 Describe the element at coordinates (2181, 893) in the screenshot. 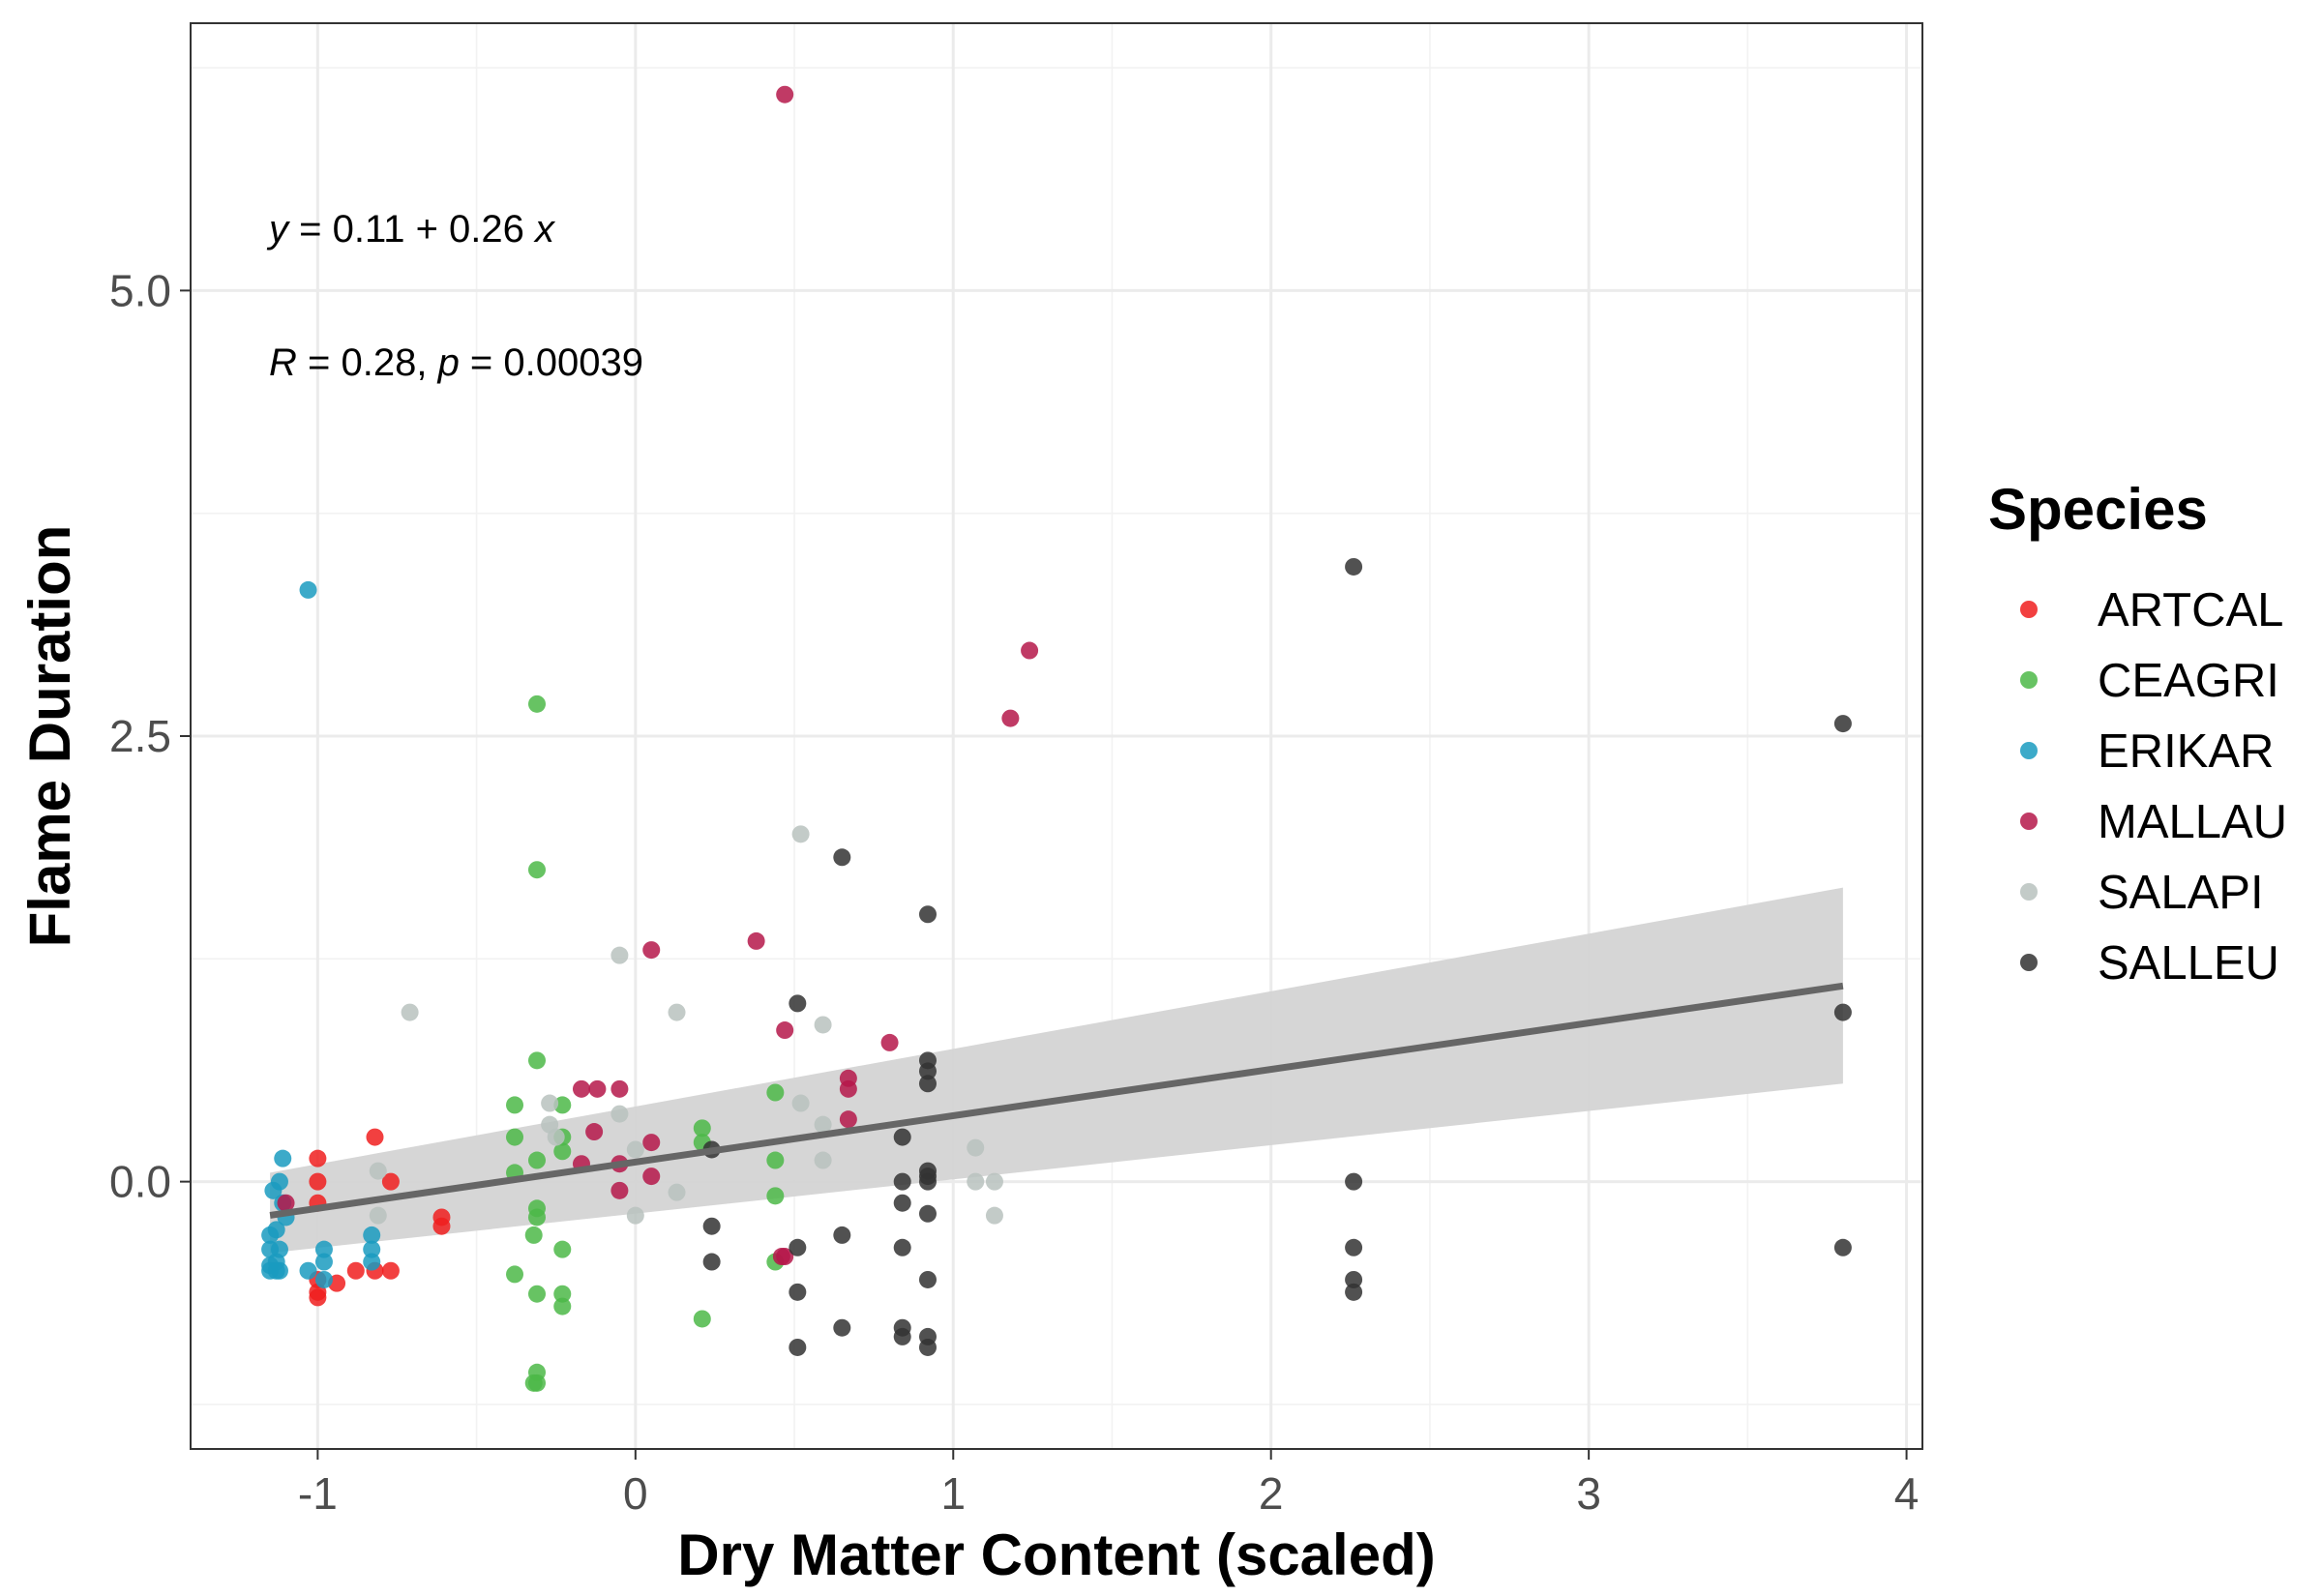

I see `legend-label: SALAPI` at that location.